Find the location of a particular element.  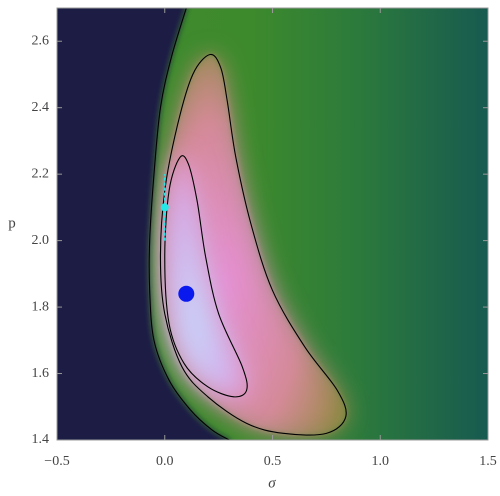

x-tick-label: 1.0 is located at coordinates (381, 461).